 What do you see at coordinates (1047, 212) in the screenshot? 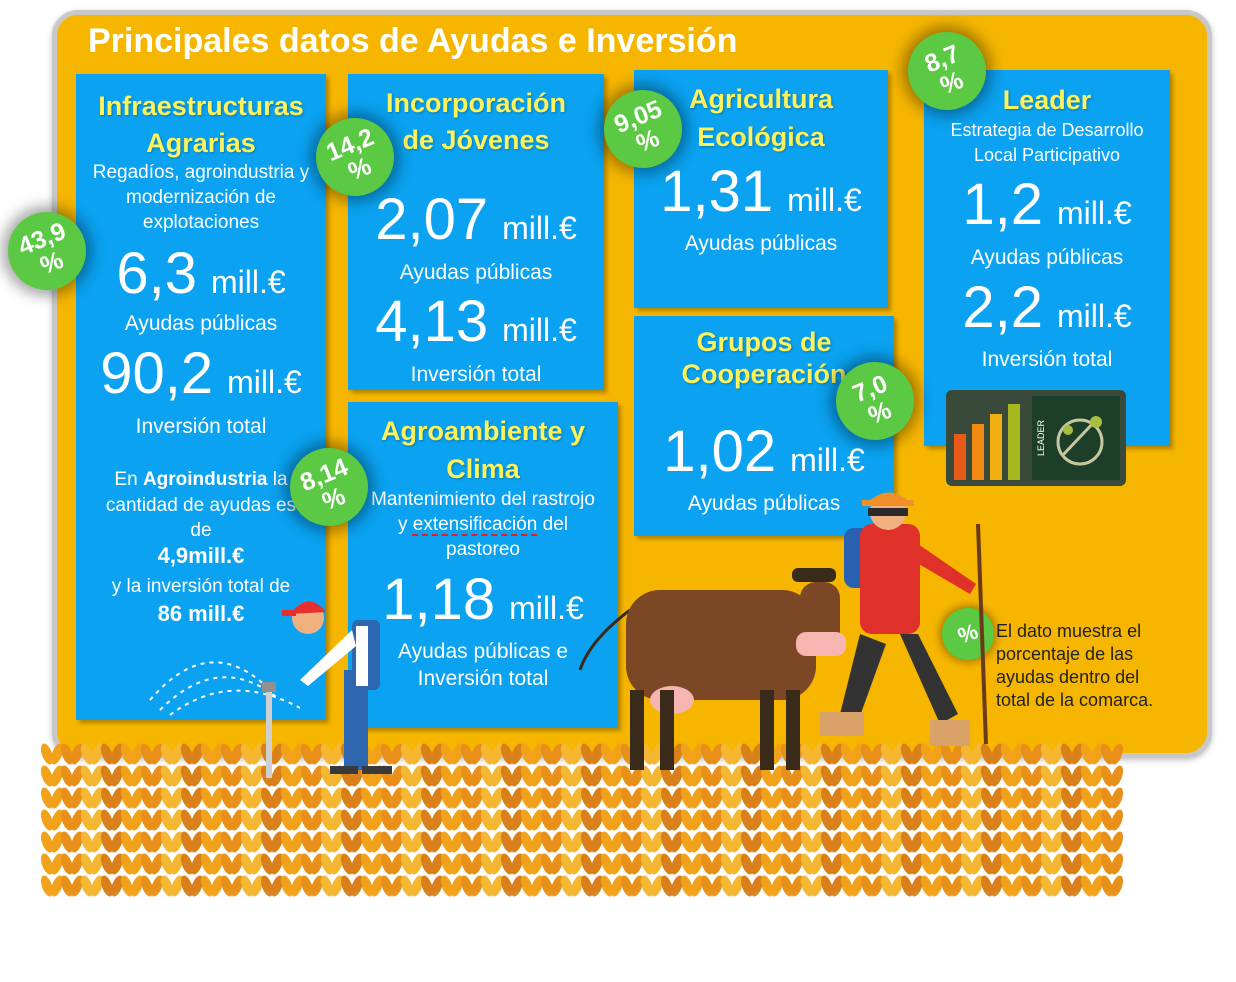
I see `aid-amount: 1,2 mill.€` at bounding box center [1047, 212].